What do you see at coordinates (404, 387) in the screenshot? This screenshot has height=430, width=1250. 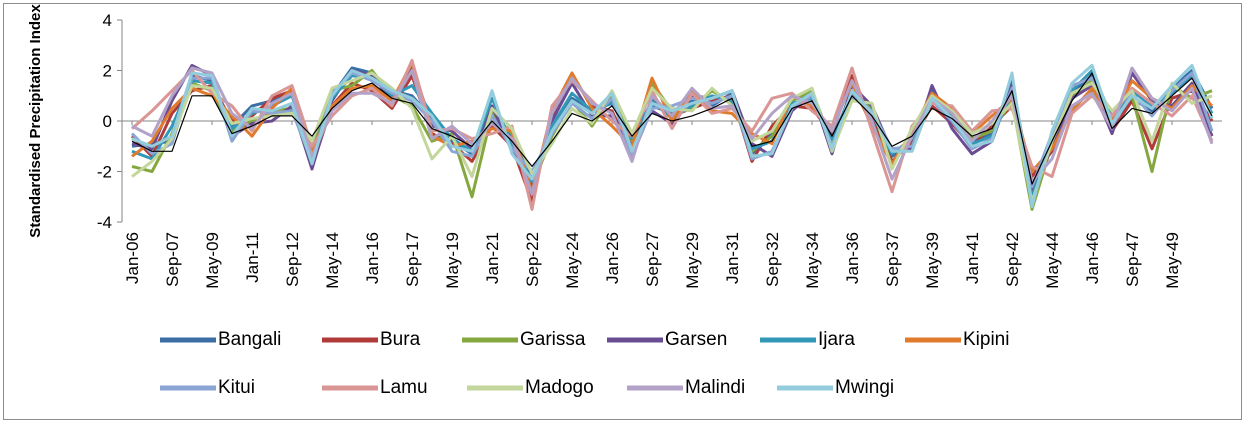 I see `legend-label: Lamu` at bounding box center [404, 387].